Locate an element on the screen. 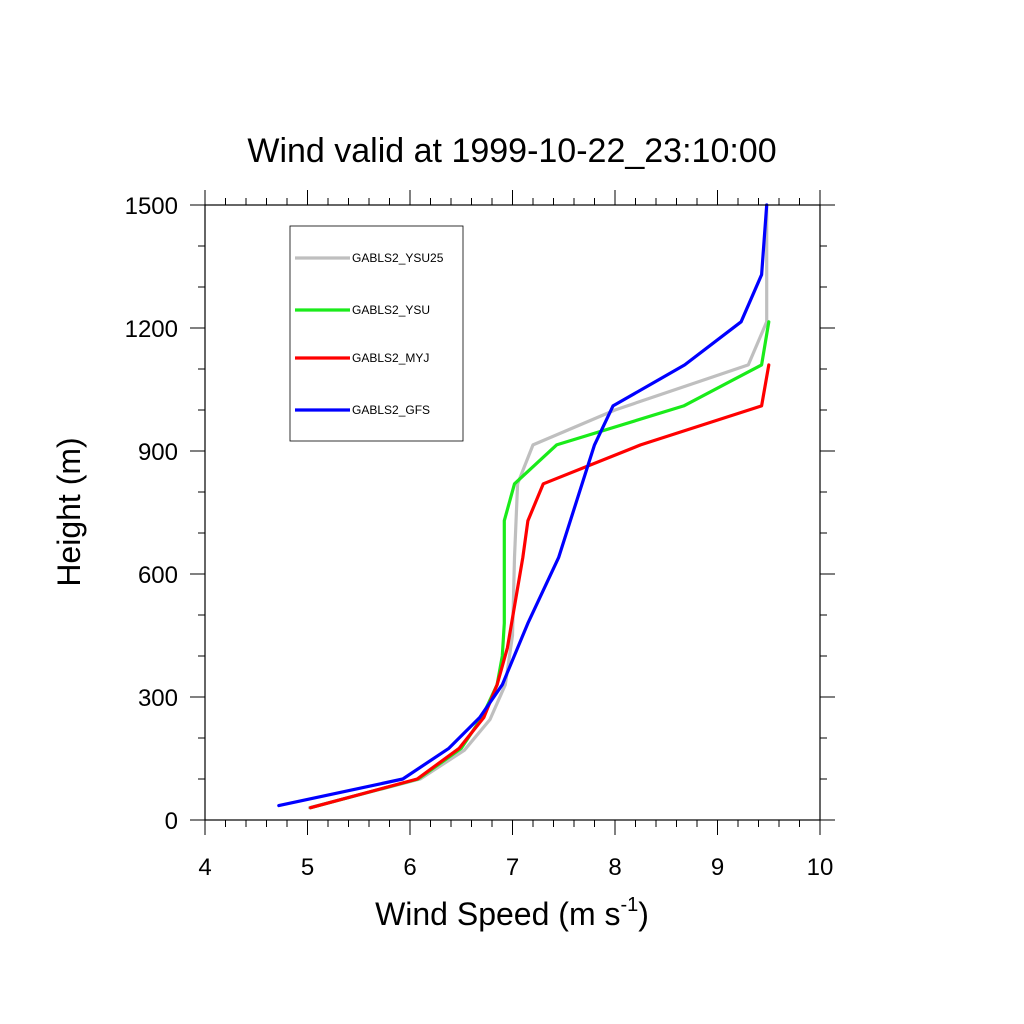 The image size is (1024, 1024). y-tick-label: 1200 is located at coordinates (151, 329).